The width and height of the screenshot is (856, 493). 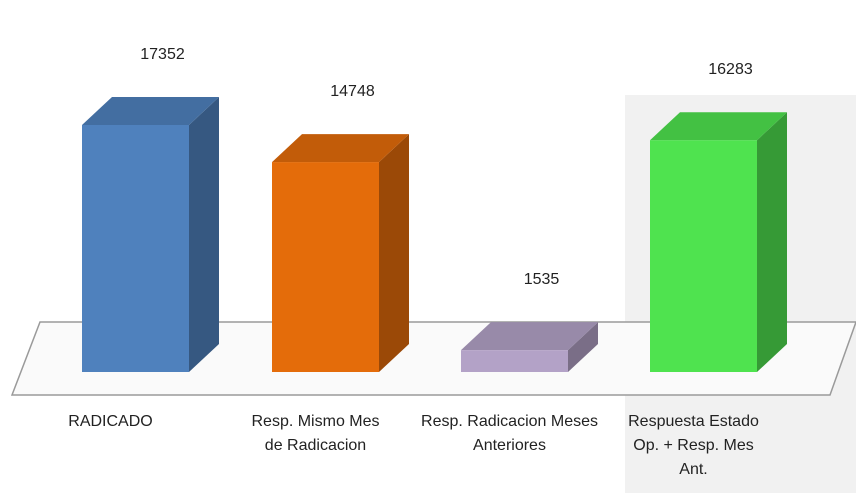 I want to click on value-label: 17352, so click(x=162, y=54).